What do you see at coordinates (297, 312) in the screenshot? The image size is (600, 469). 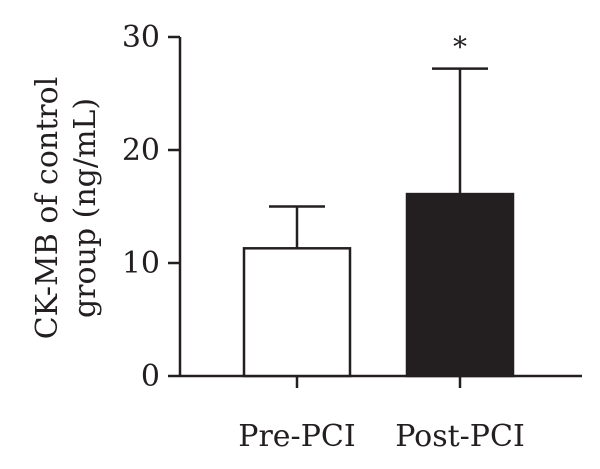 I see `bar-pre-pci` at bounding box center [297, 312].